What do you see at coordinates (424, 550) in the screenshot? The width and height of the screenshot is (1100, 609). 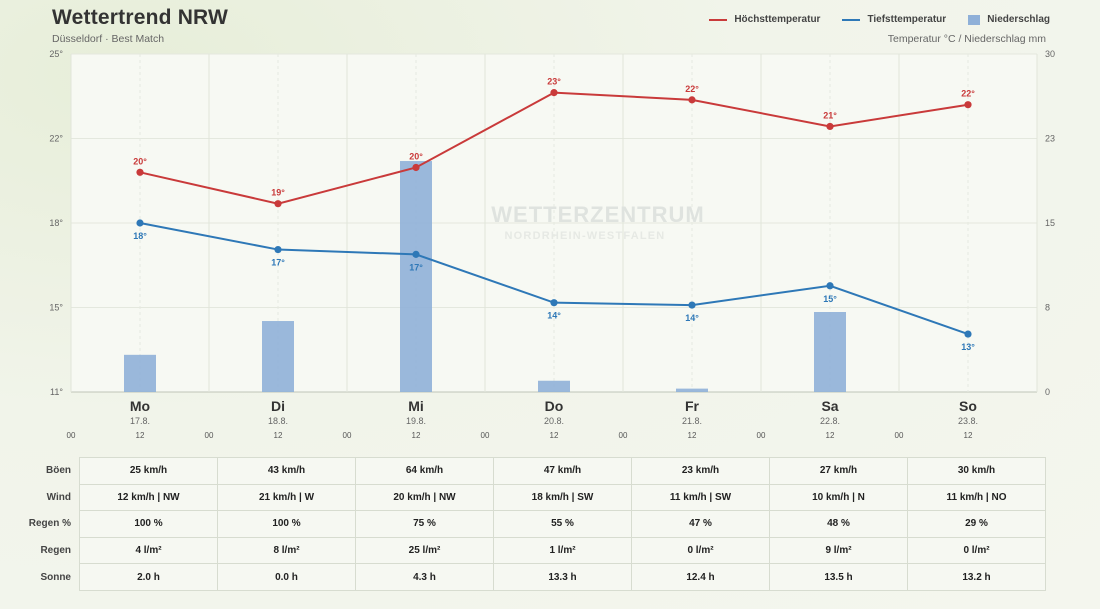 I see `table-cell: 25 l/m²` at bounding box center [424, 550].